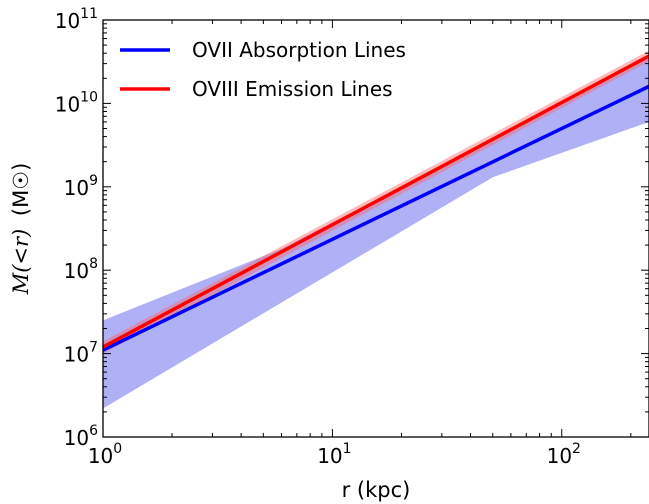 This screenshot has height=504, width=649. I want to click on y-tick-label: 10⁶, so click(81, 436).